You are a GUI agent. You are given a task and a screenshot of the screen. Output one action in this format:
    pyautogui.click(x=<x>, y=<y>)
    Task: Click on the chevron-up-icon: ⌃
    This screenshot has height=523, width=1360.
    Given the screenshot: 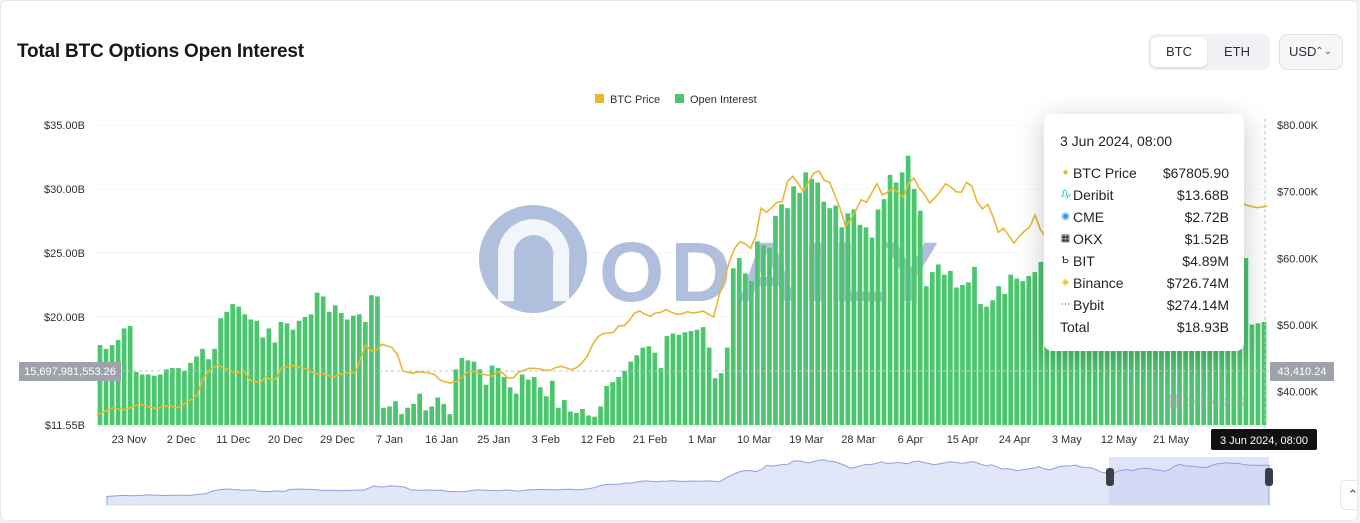 What is the action you would take?
    pyautogui.click(x=1352, y=494)
    